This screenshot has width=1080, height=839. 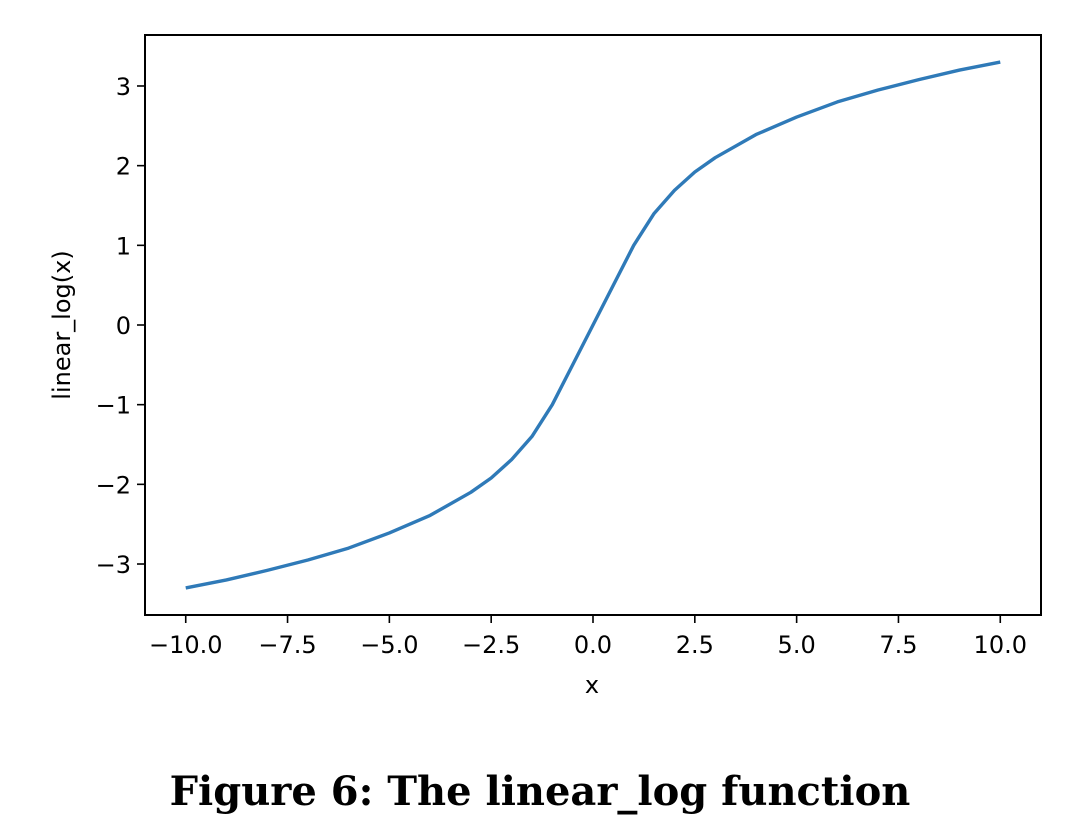 I want to click on y-tick-label: −2, so click(x=113, y=485).